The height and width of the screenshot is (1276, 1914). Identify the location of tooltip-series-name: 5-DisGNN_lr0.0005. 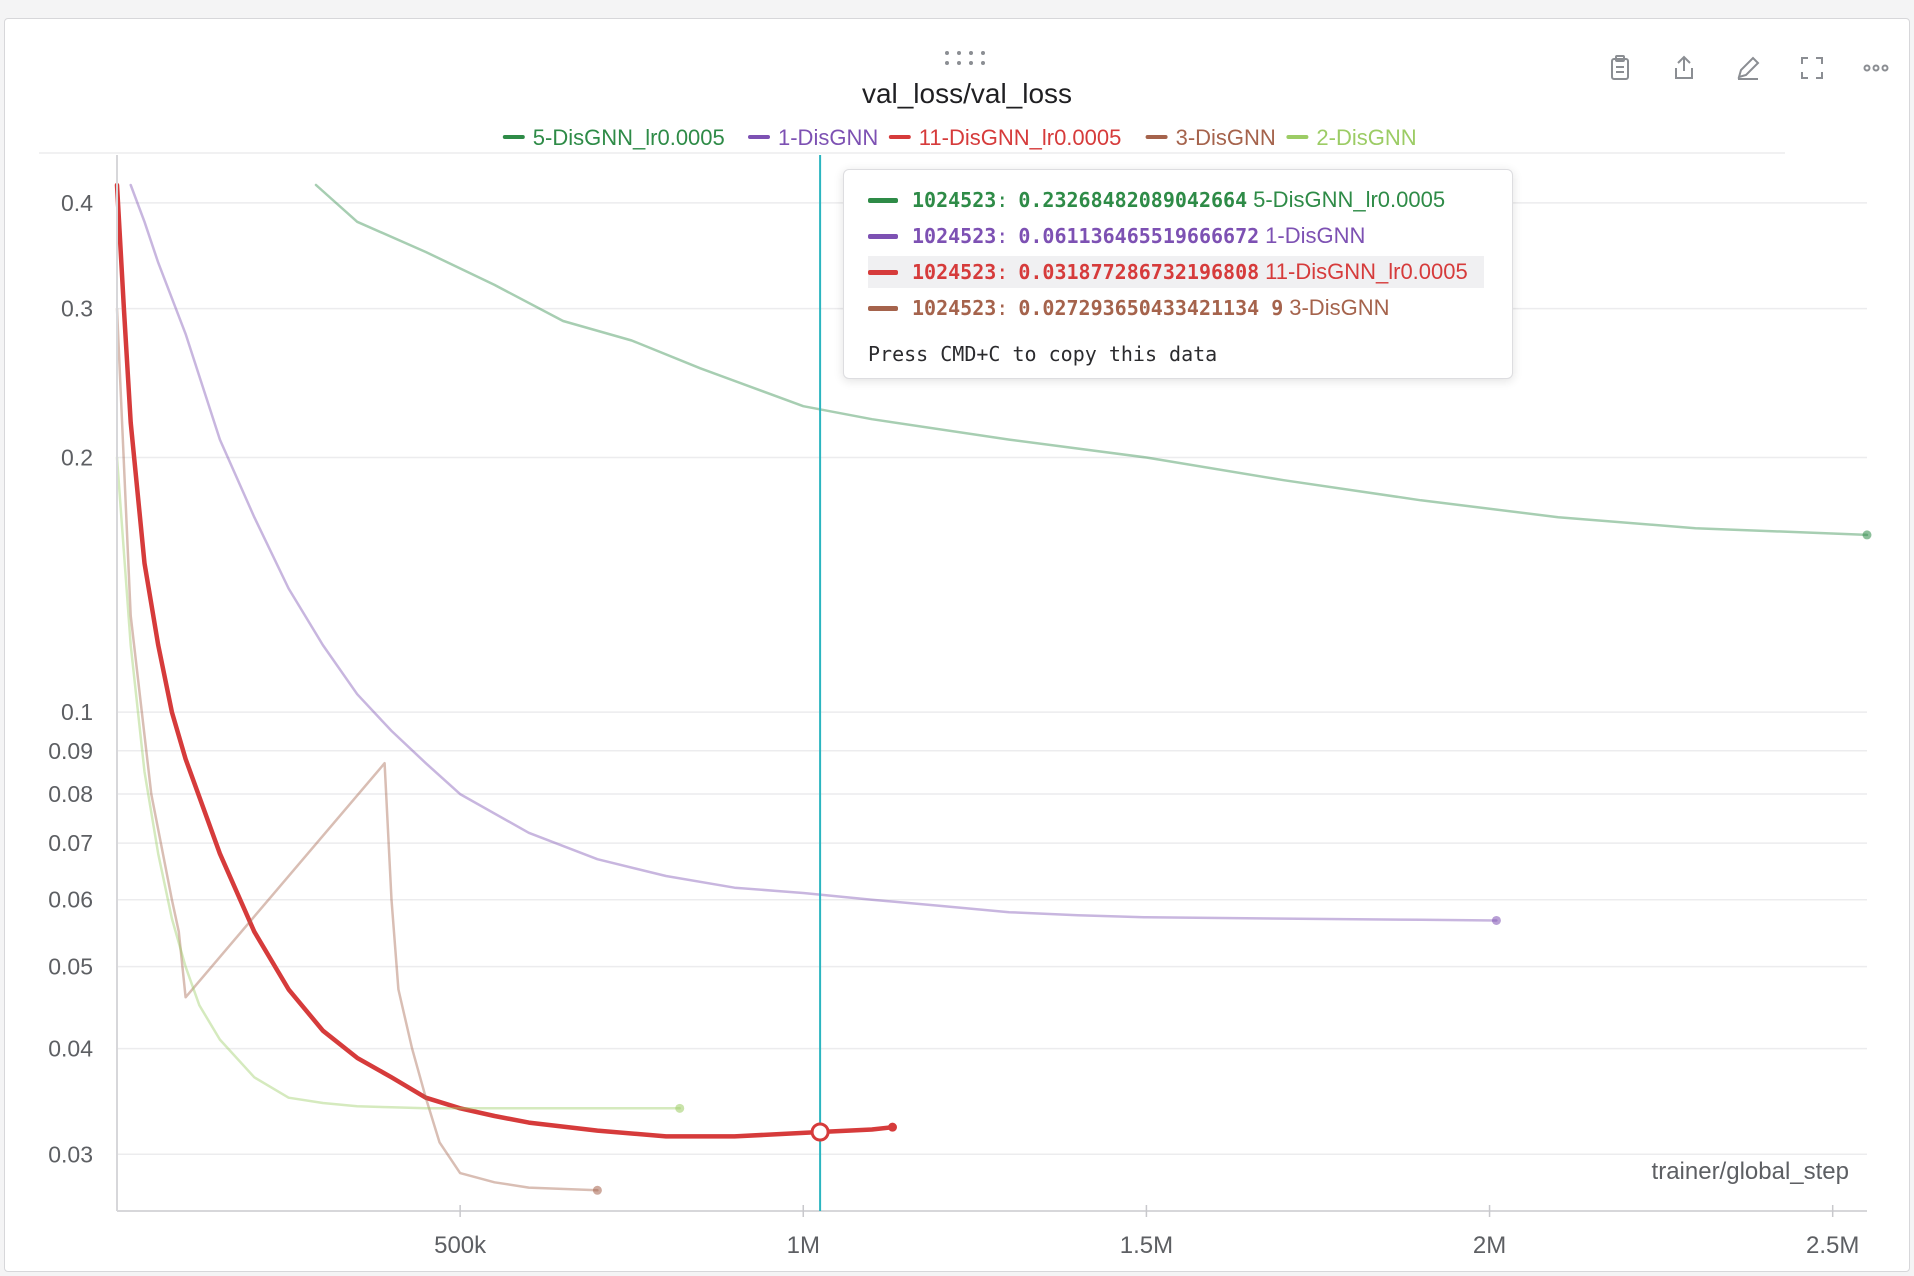
(1349, 199).